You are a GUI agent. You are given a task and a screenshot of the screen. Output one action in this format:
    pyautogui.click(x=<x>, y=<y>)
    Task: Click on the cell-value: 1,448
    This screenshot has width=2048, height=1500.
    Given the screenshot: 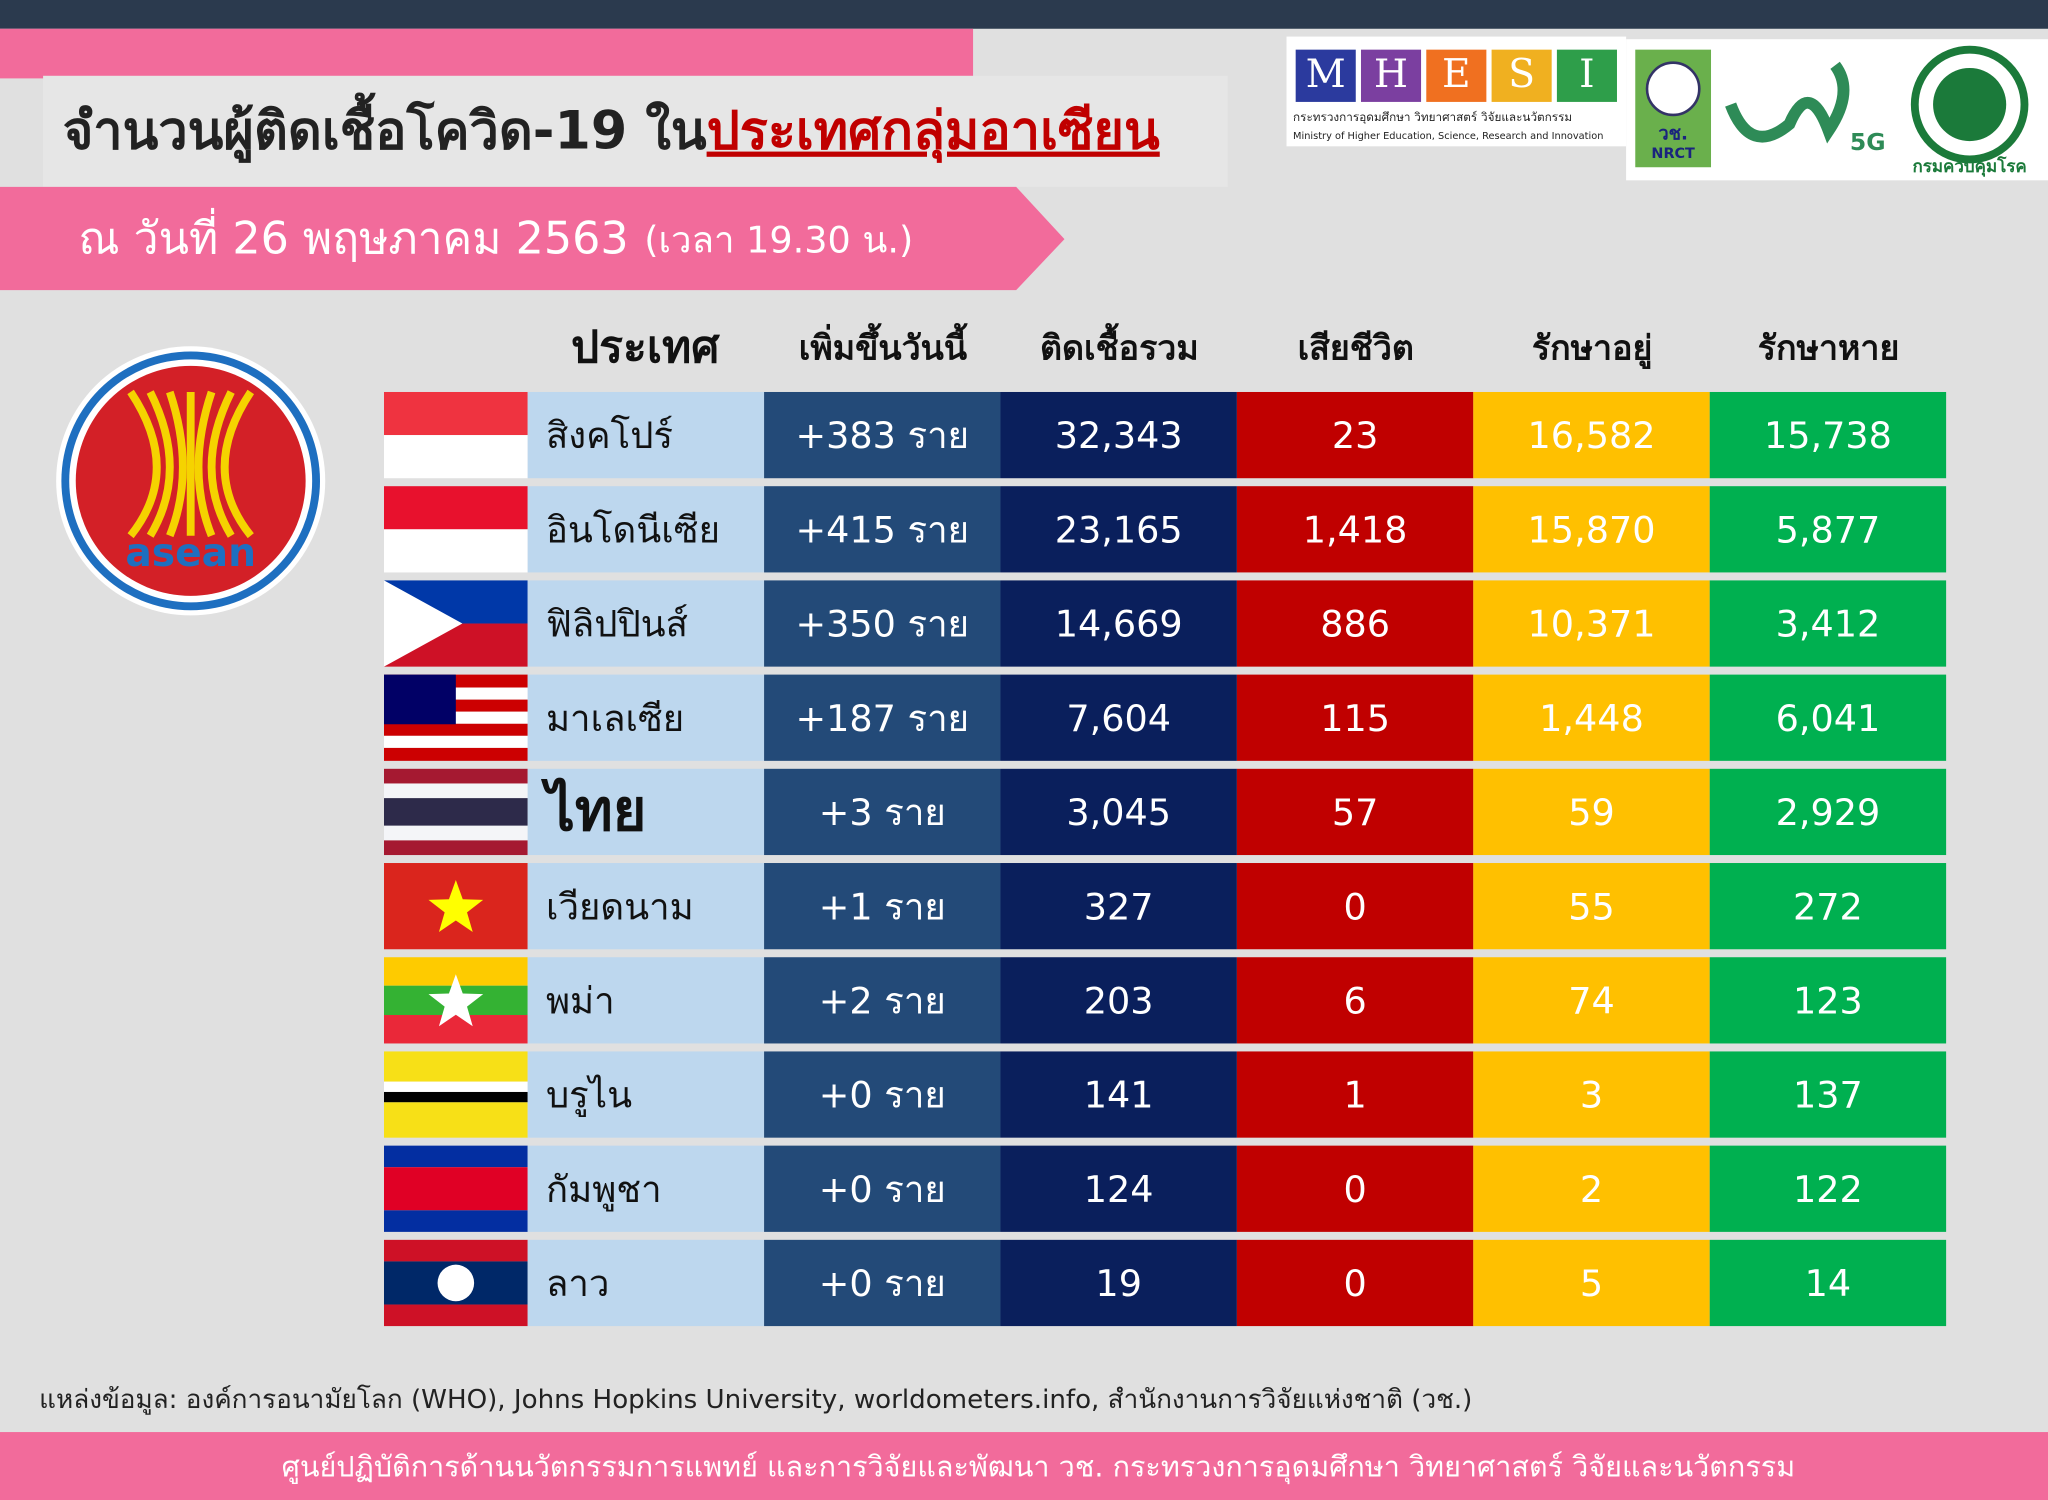 What is the action you would take?
    pyautogui.click(x=1591, y=718)
    